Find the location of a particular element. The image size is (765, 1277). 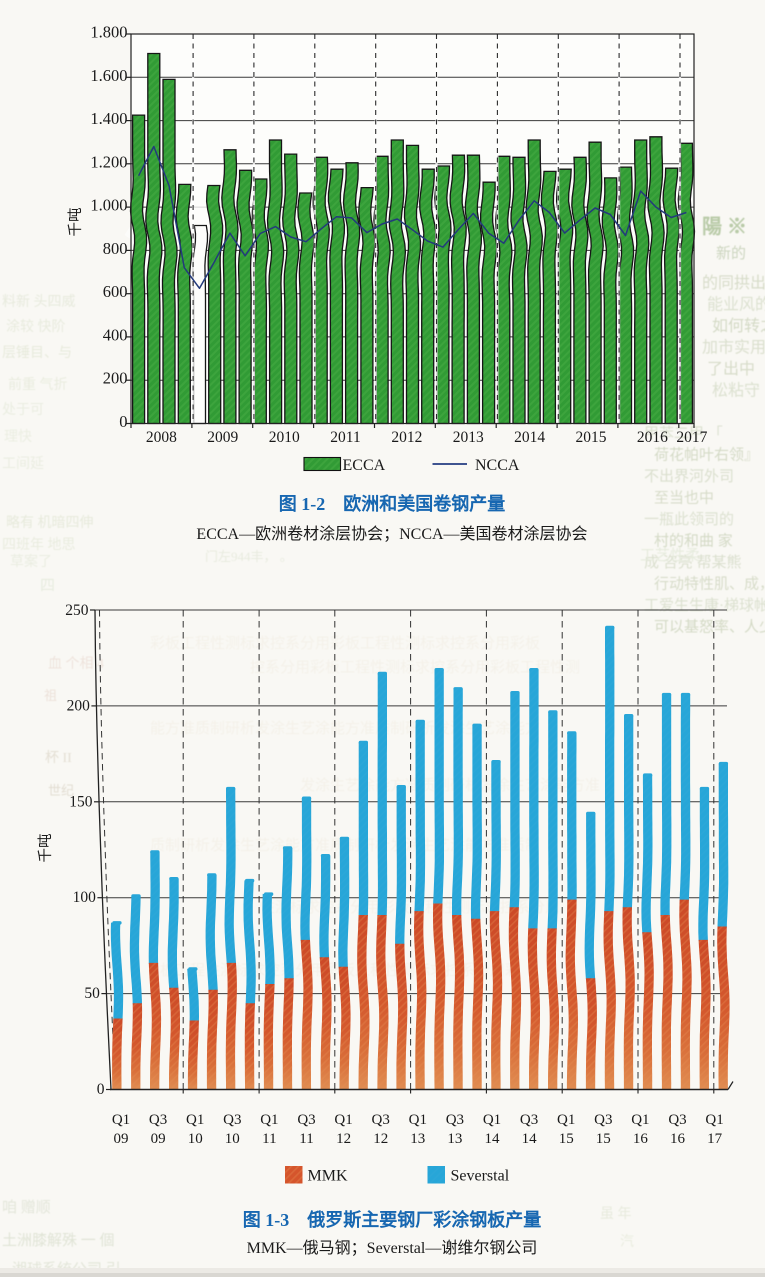

svg-text: 2012 is located at coordinates (406, 437).